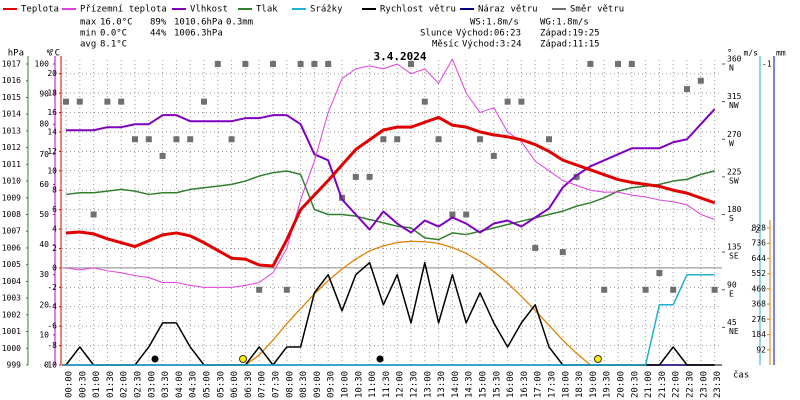 The width and height of the screenshot is (800, 400). What do you see at coordinates (511, 384) in the screenshot?
I see `x-tick-label: 16:00` at bounding box center [511, 384].